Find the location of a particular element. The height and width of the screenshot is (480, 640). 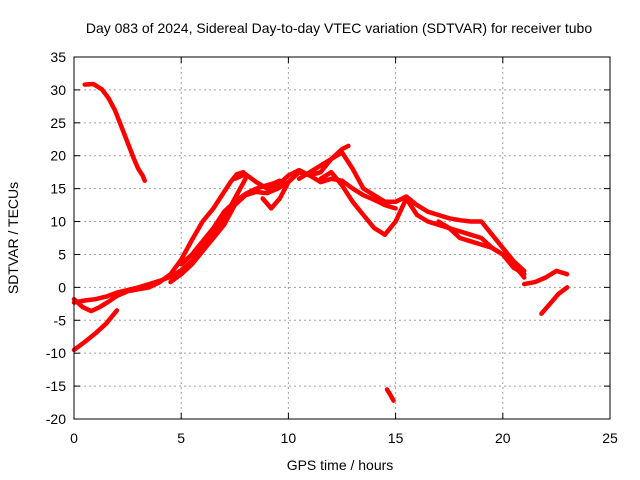

y-tick-label: -20 is located at coordinates (56, 419).